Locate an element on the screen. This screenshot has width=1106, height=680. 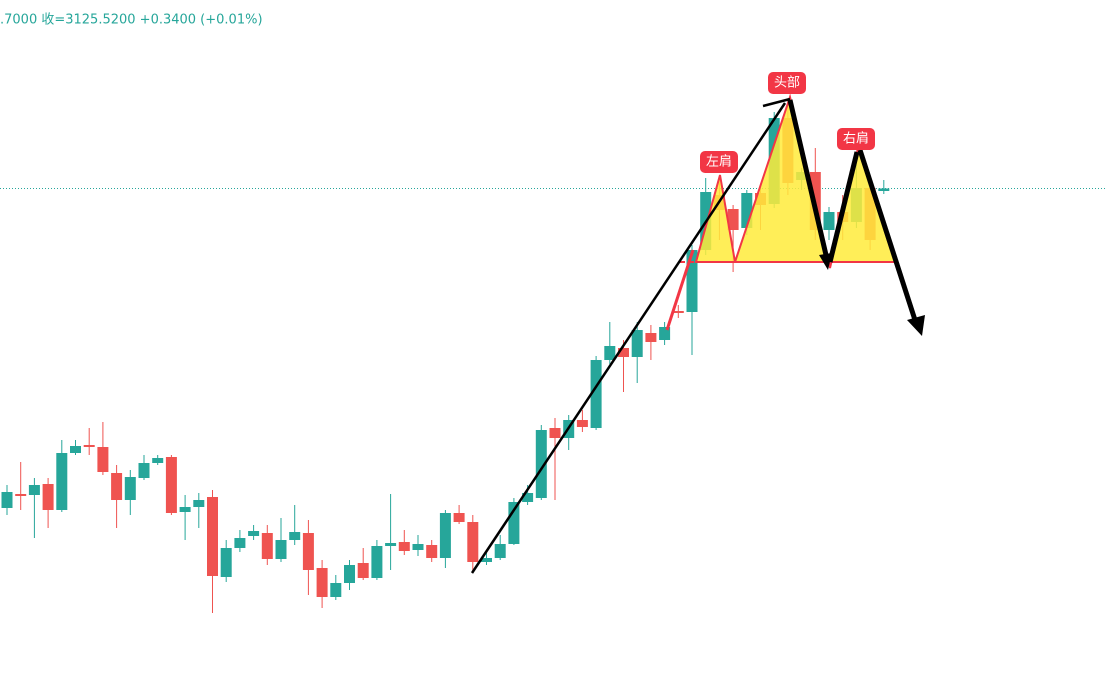
annotation: 头部 is located at coordinates (787, 83).